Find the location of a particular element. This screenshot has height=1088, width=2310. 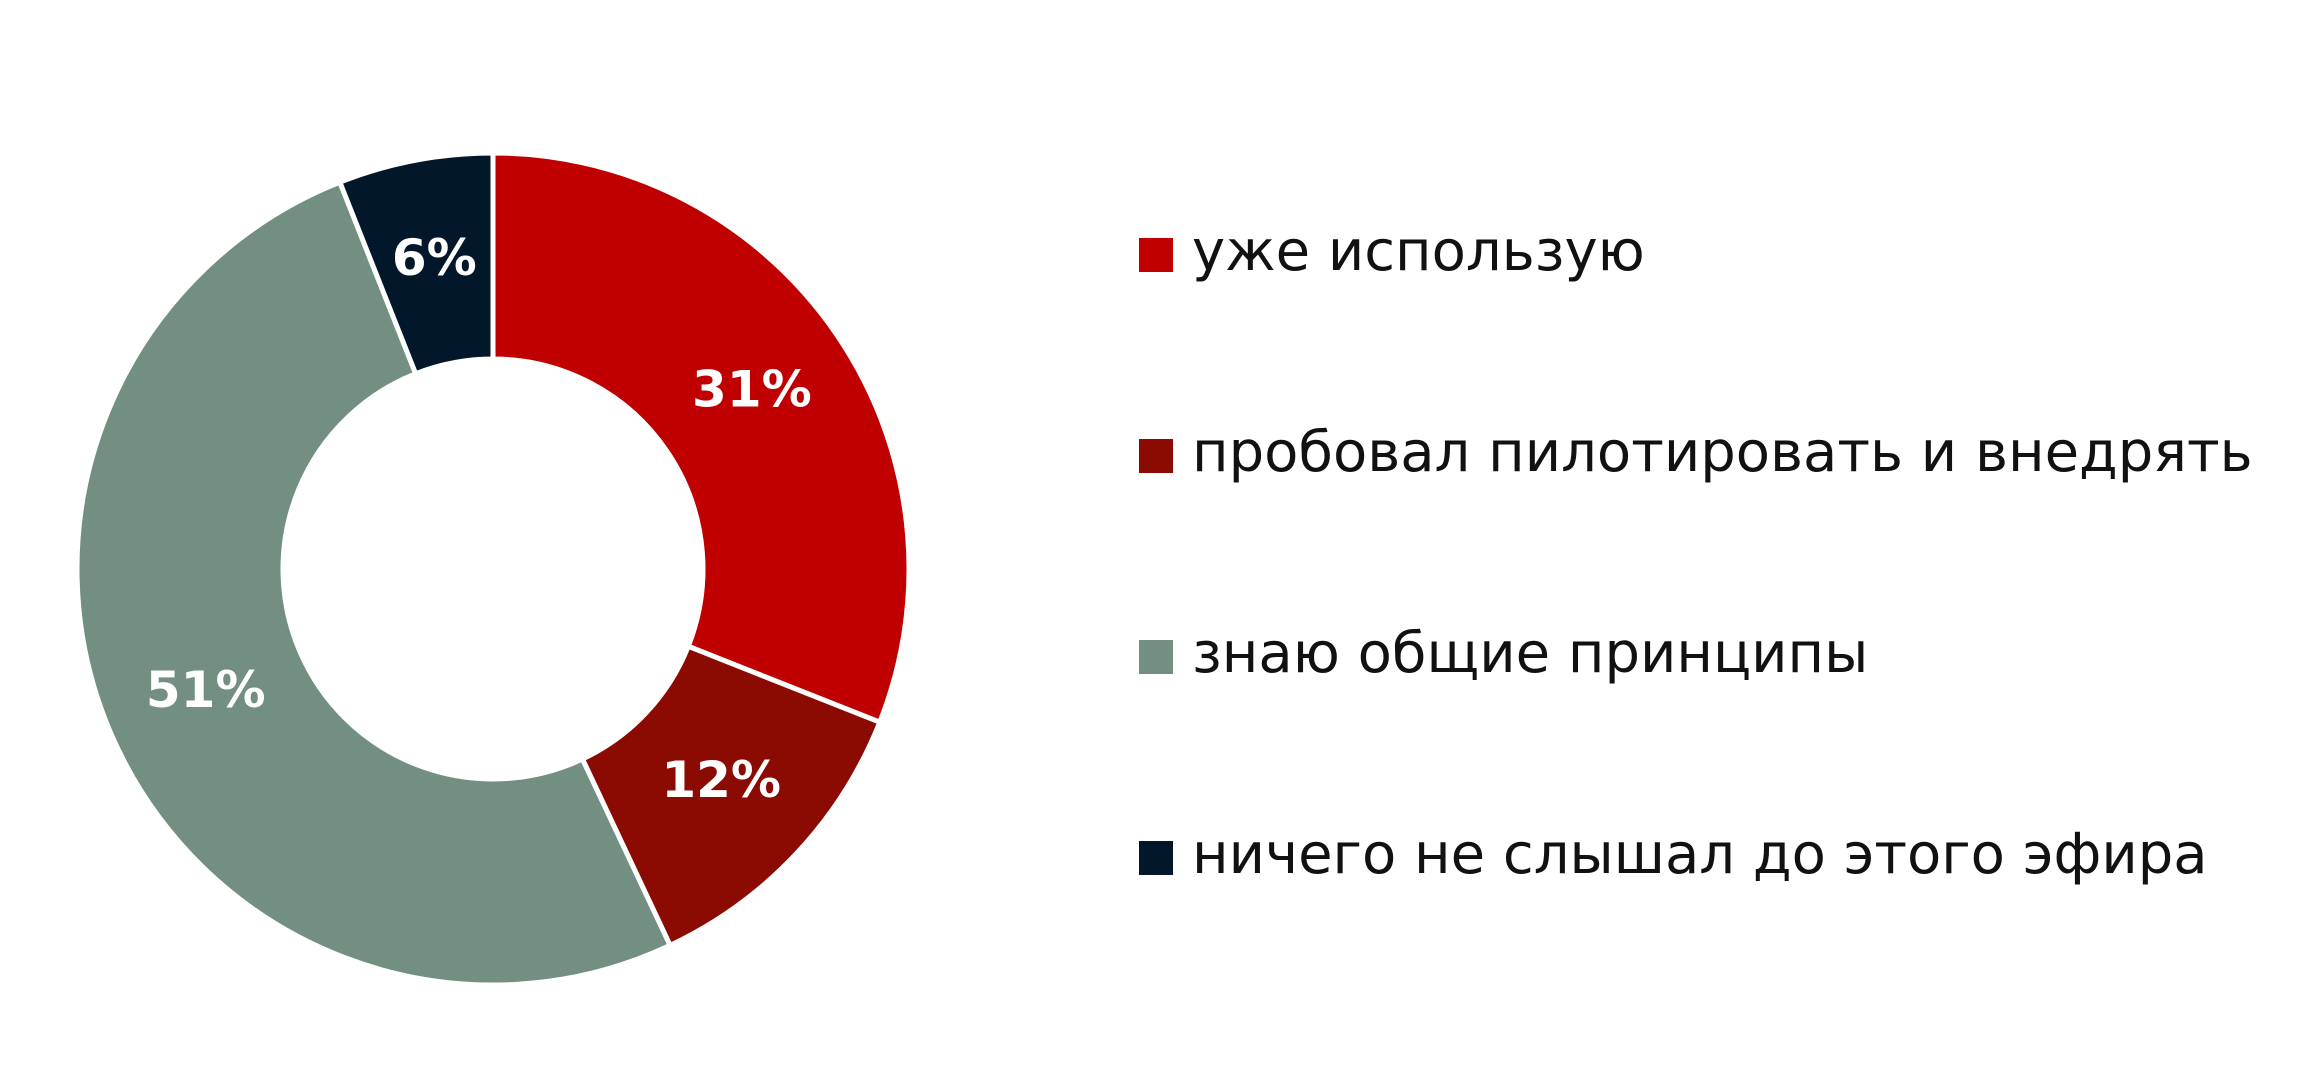

legend-label: пробовал пилотировать и внедрять is located at coordinates (1722, 452).